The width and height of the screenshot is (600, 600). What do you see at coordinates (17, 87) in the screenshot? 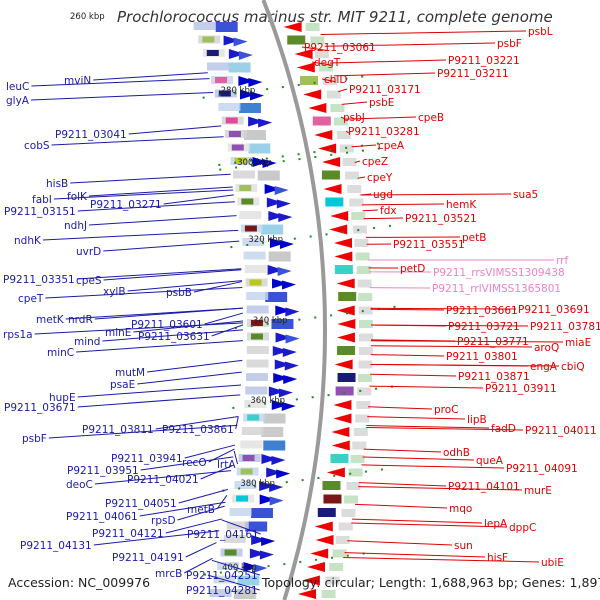
I see `gene-label-left: leuC` at bounding box center [17, 87].